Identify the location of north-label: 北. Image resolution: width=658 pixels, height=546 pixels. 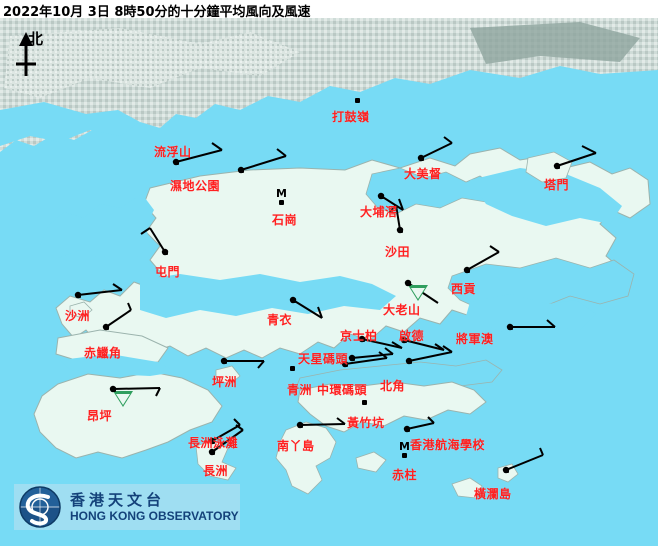
(36, 39).